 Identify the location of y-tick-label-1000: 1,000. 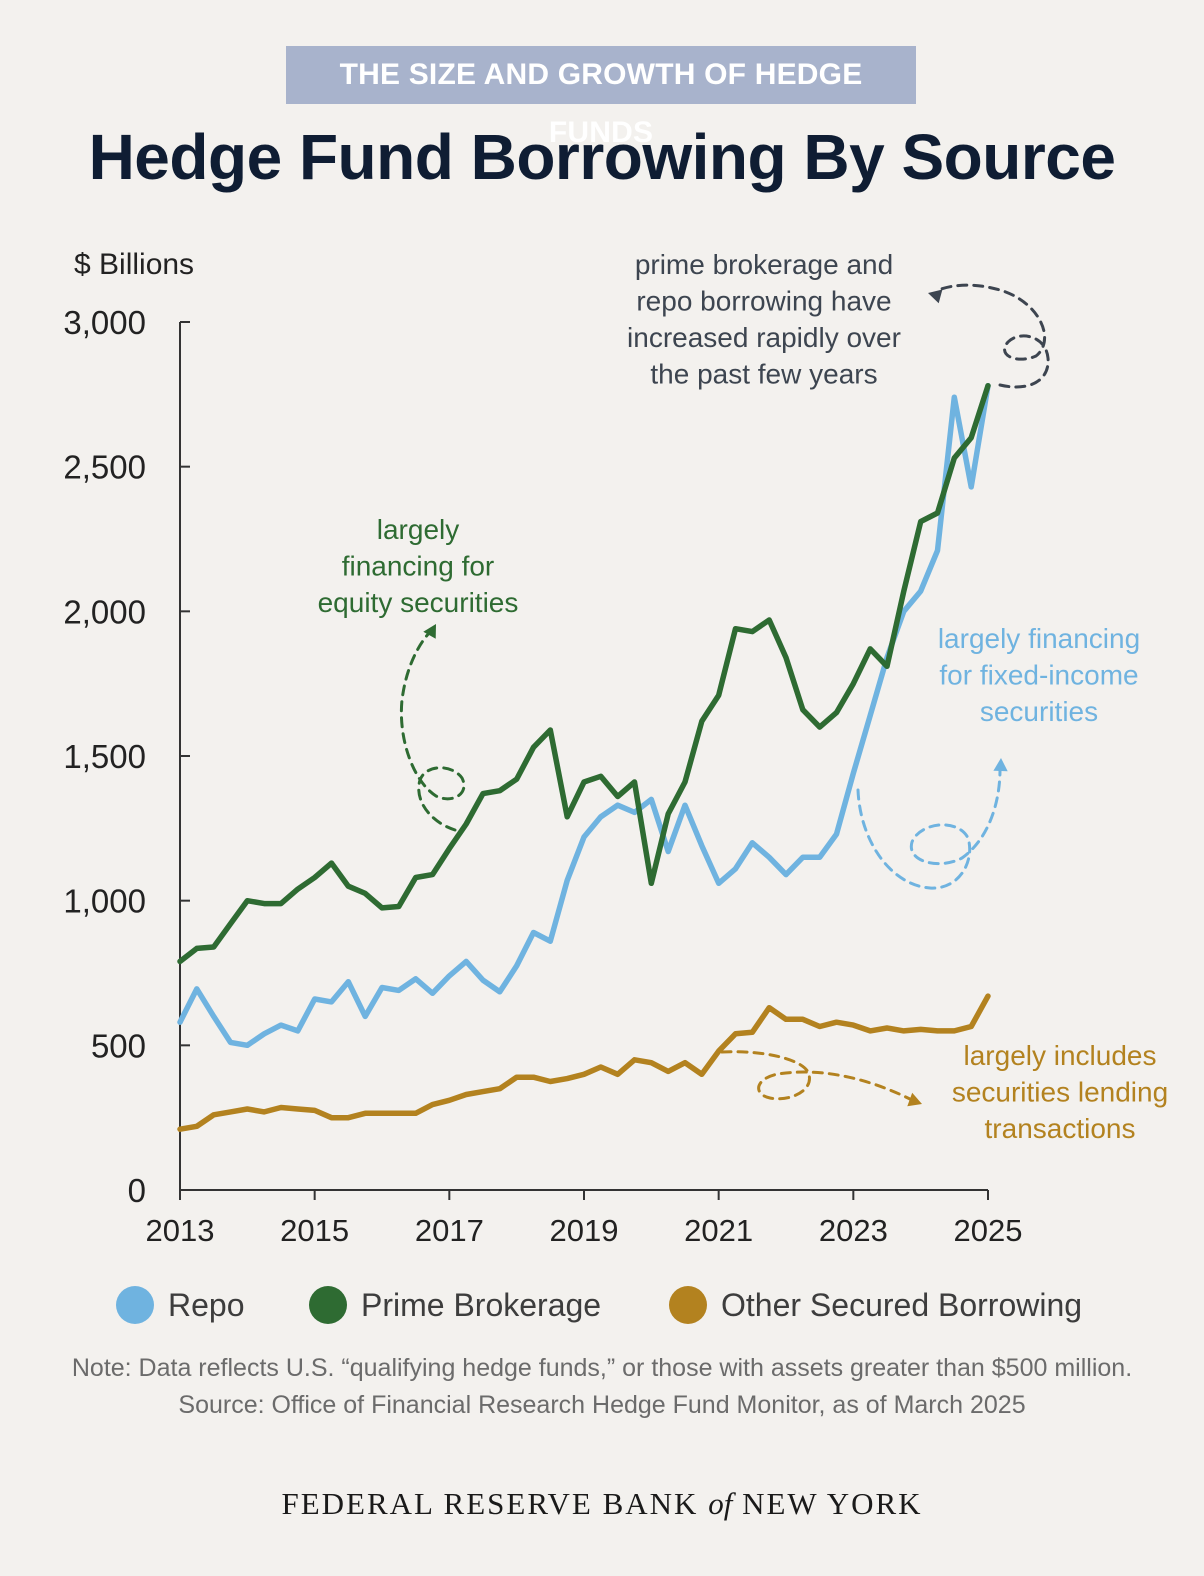
(104, 901).